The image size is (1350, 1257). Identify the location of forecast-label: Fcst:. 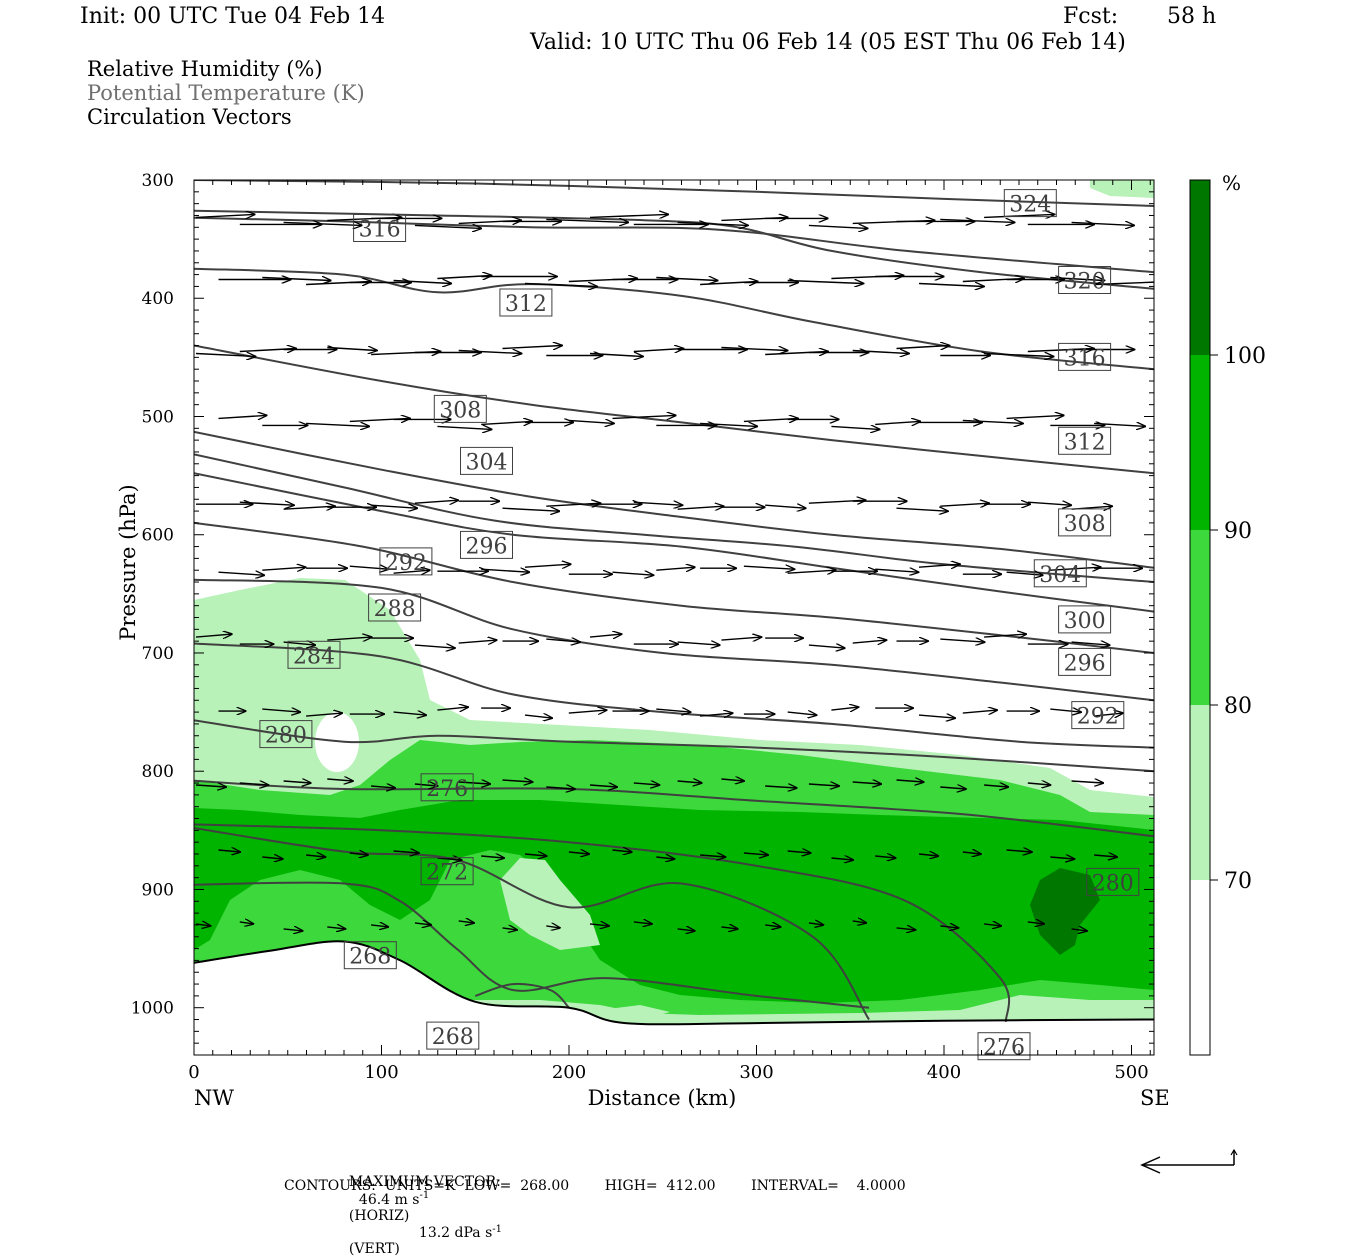
(1091, 16).